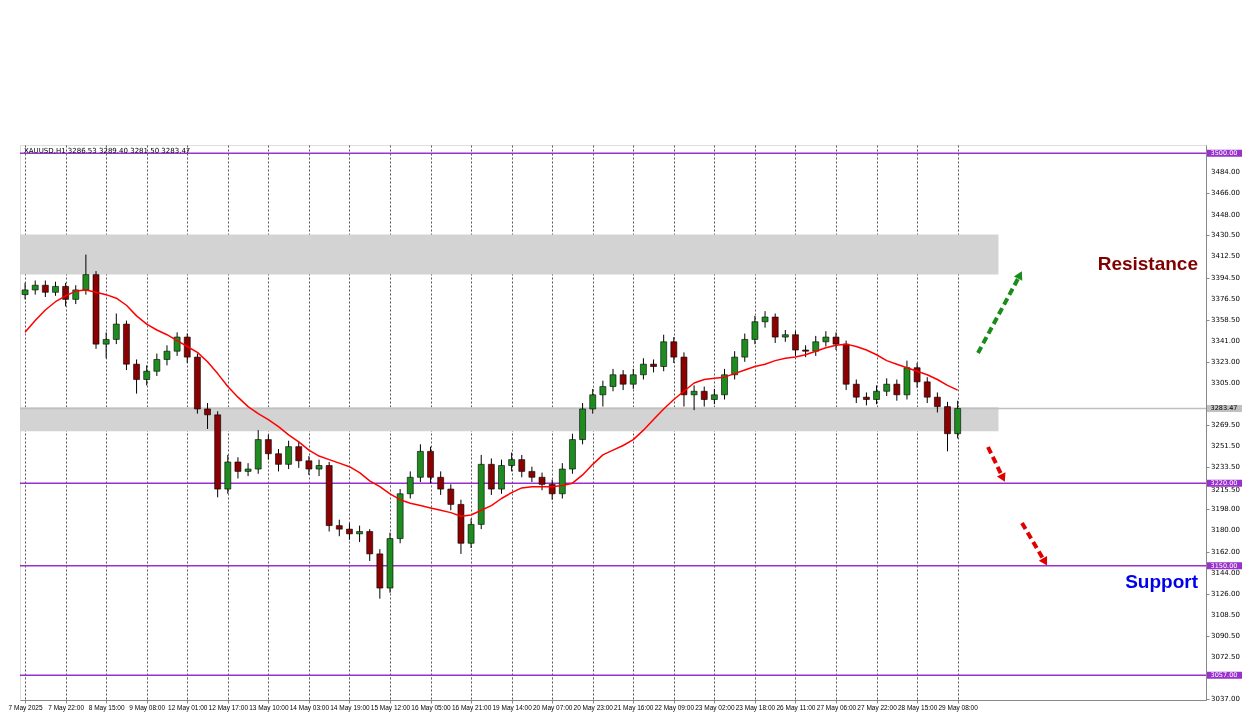 The width and height of the screenshot is (1250, 716). I want to click on annotation: Support, so click(1162, 581).